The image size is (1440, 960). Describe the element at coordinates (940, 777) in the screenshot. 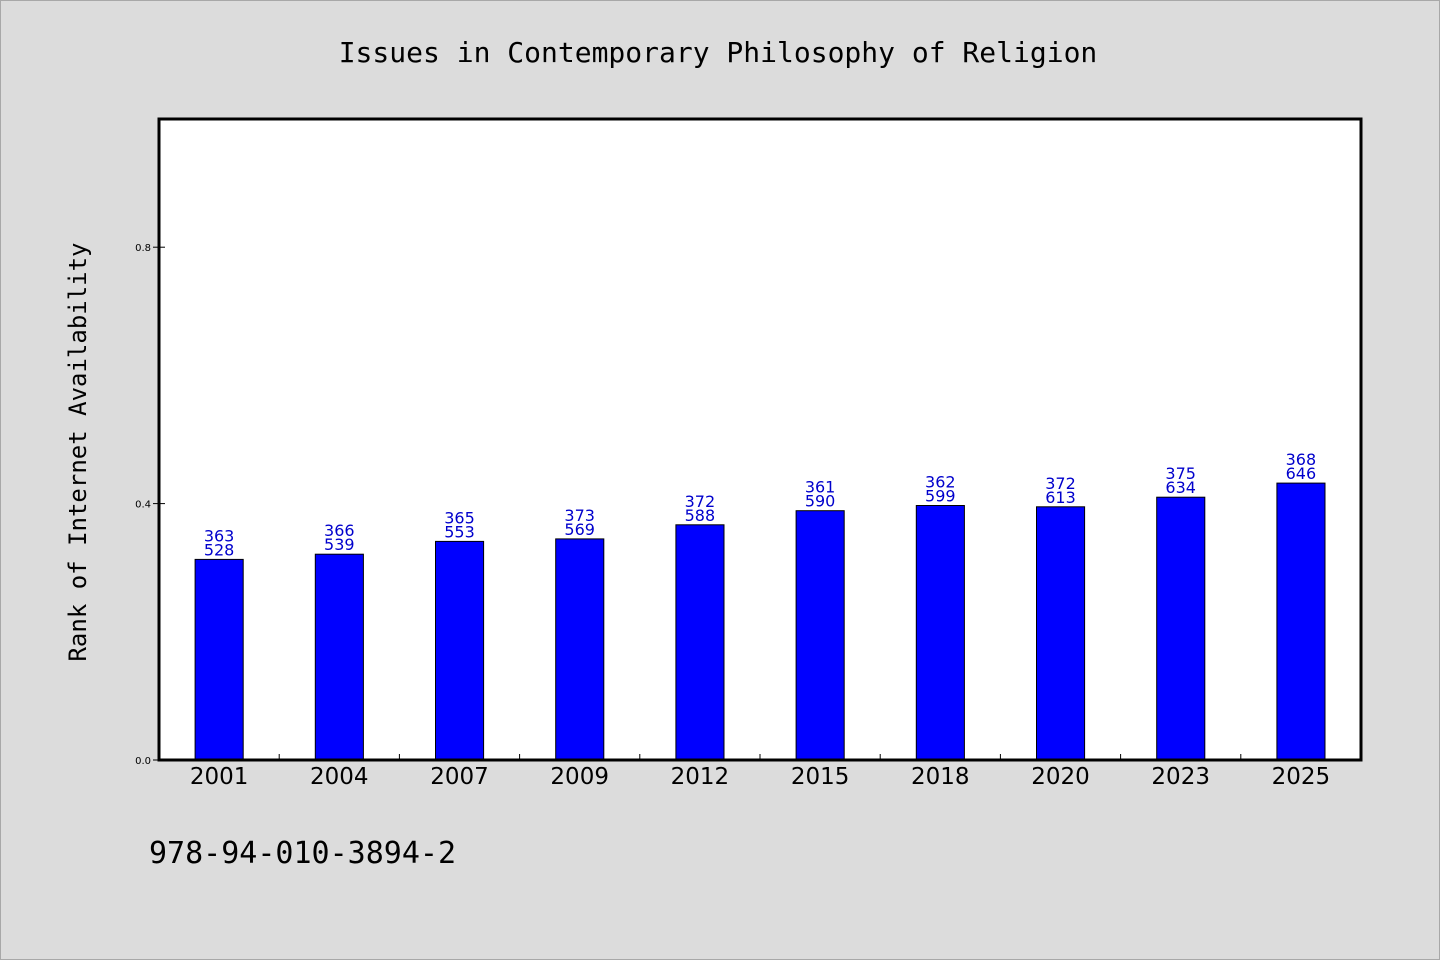

I see `x-tick-label: 2018` at that location.